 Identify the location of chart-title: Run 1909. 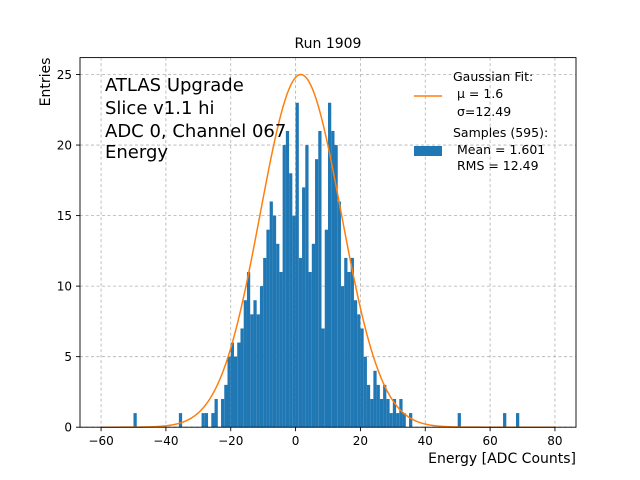
(328, 44).